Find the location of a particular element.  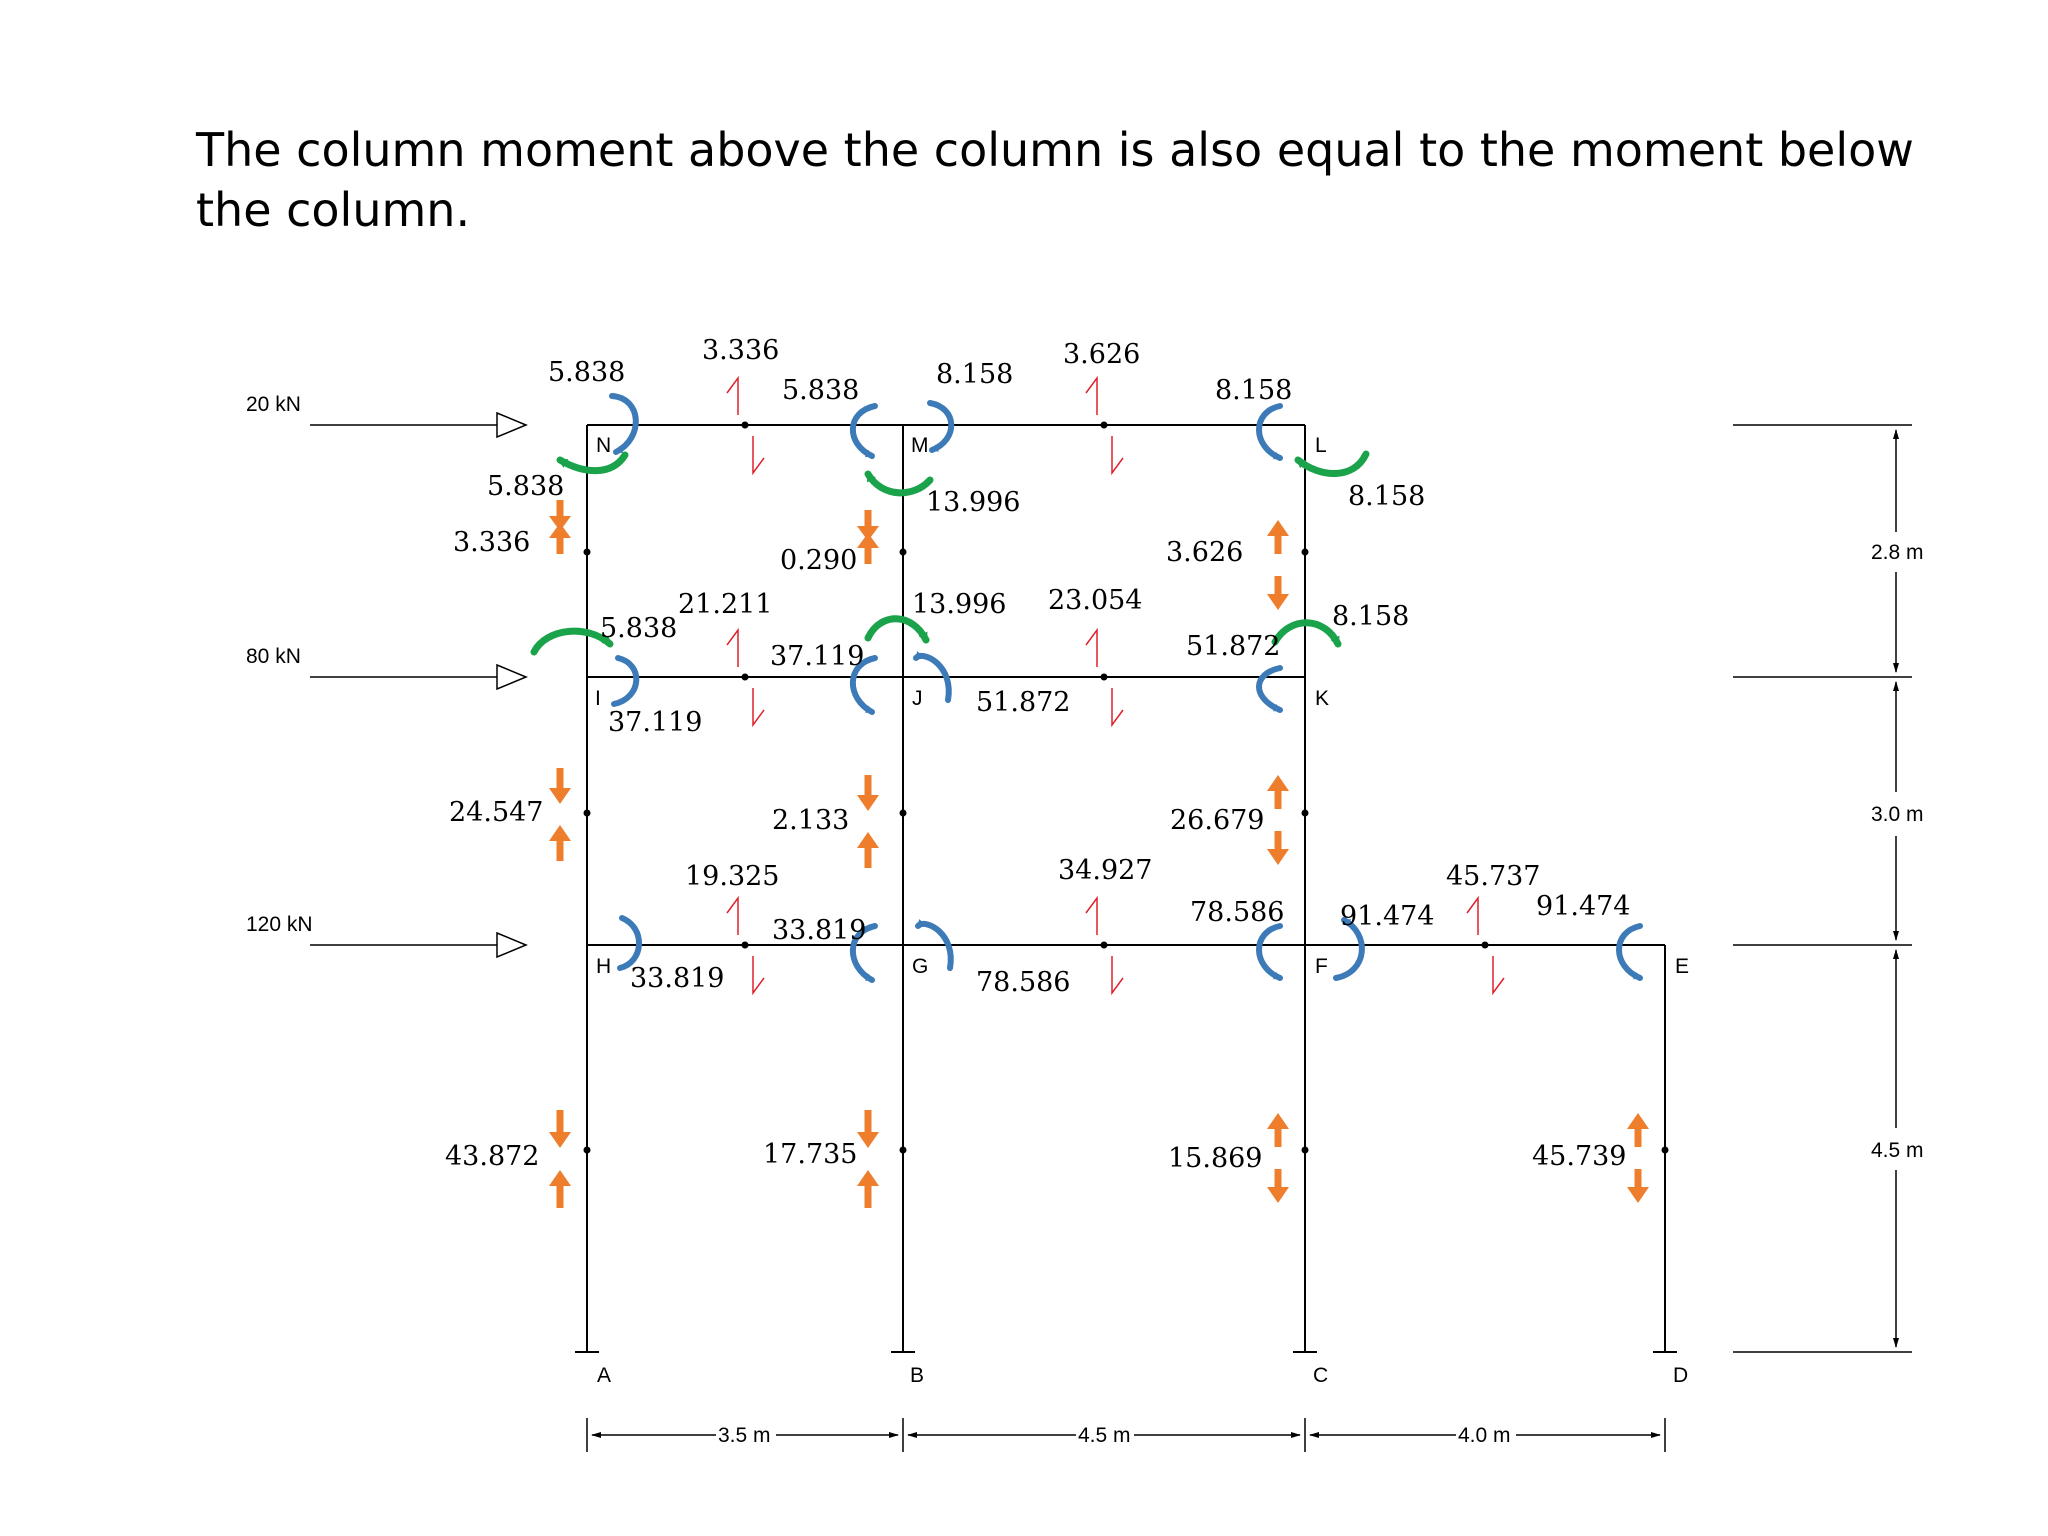

value-e-left: 91.474 is located at coordinates (1583, 906).